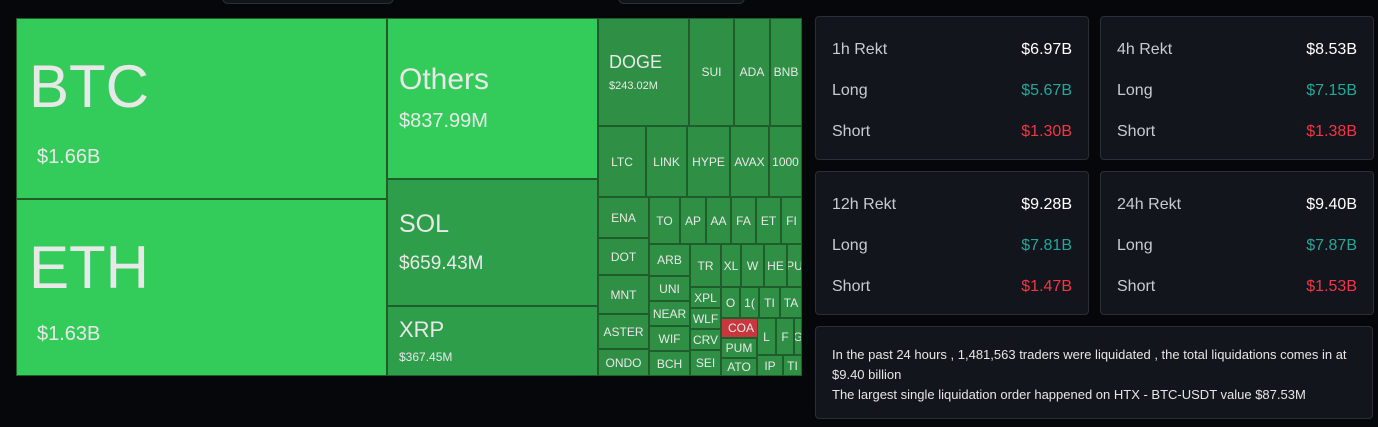  What do you see at coordinates (794, 265) in the screenshot?
I see `treemap-tile: PU` at bounding box center [794, 265].